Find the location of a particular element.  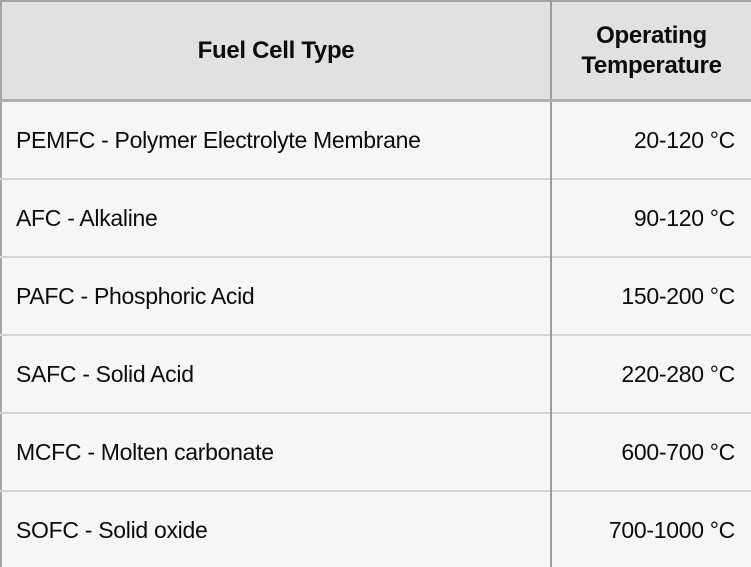

table-row: MCFC - Molten carbonate 600-700 °C is located at coordinates (376, 451).